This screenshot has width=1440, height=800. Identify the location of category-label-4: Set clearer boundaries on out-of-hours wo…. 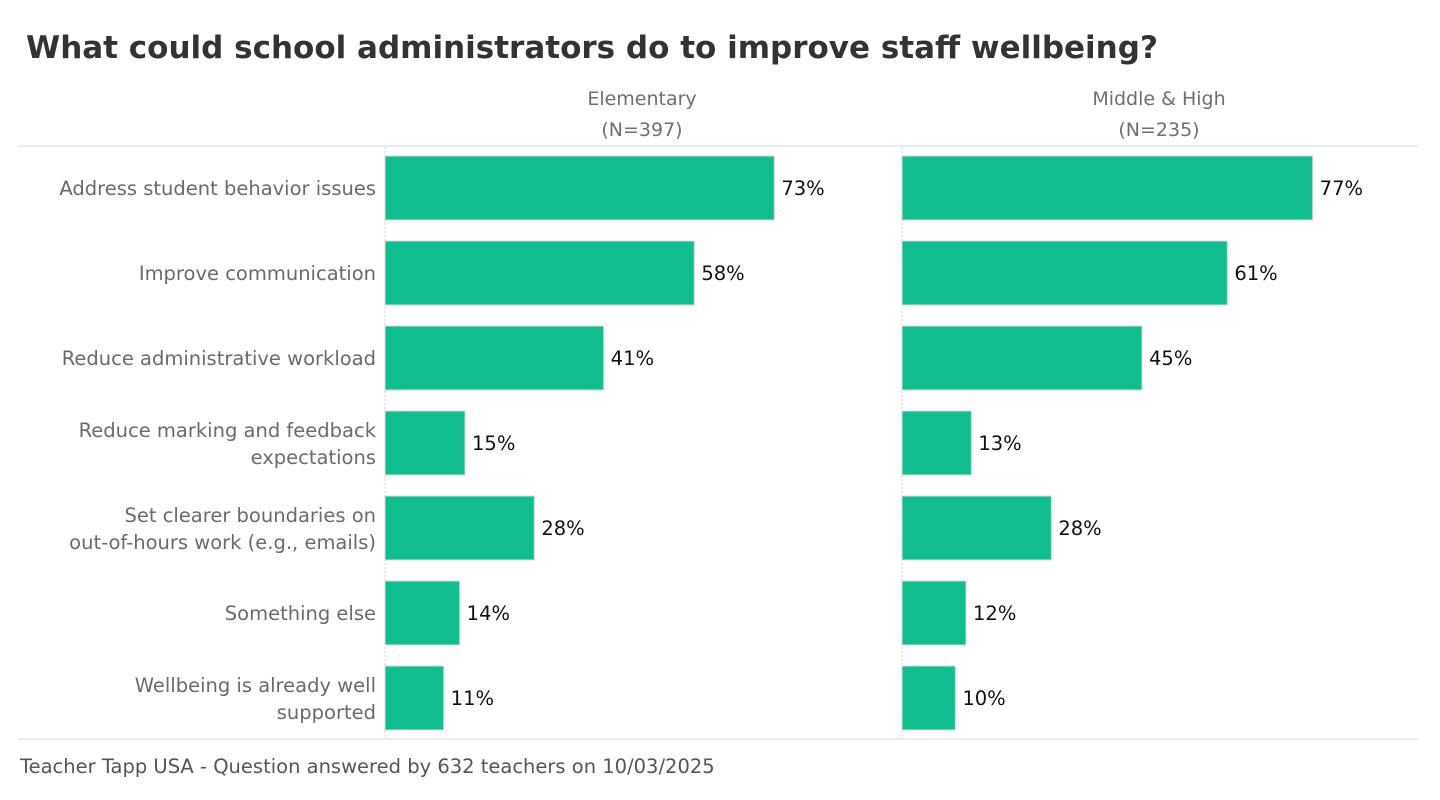
(222, 529).